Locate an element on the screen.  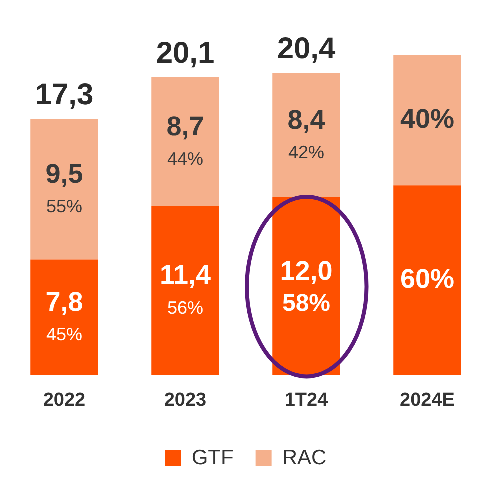
x-tick-label: 1T24 is located at coordinates (306, 400).